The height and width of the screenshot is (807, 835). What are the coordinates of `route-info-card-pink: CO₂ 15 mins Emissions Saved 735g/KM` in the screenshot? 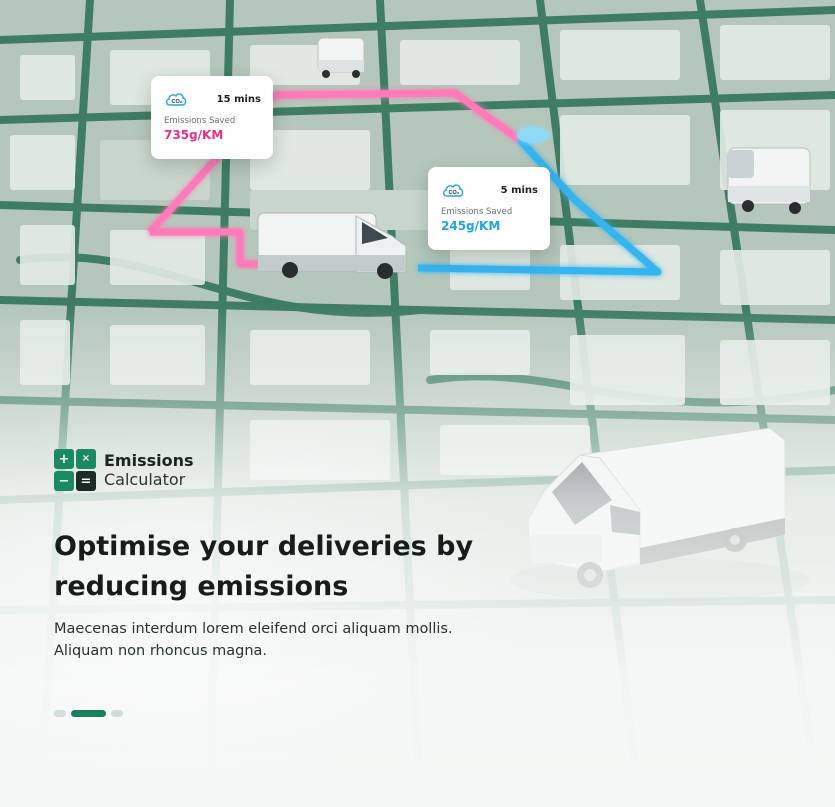 It's located at (212, 117).